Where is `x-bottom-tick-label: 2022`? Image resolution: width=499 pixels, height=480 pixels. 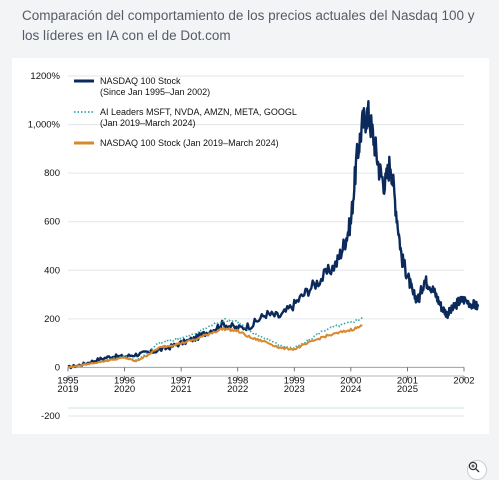 x-bottom-tick-label: 2022 is located at coordinates (237, 389).